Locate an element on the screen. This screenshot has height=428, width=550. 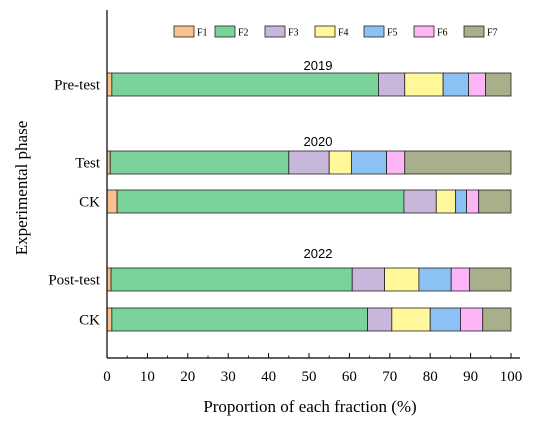
category-label-post-test: Post-test is located at coordinates (74, 281).